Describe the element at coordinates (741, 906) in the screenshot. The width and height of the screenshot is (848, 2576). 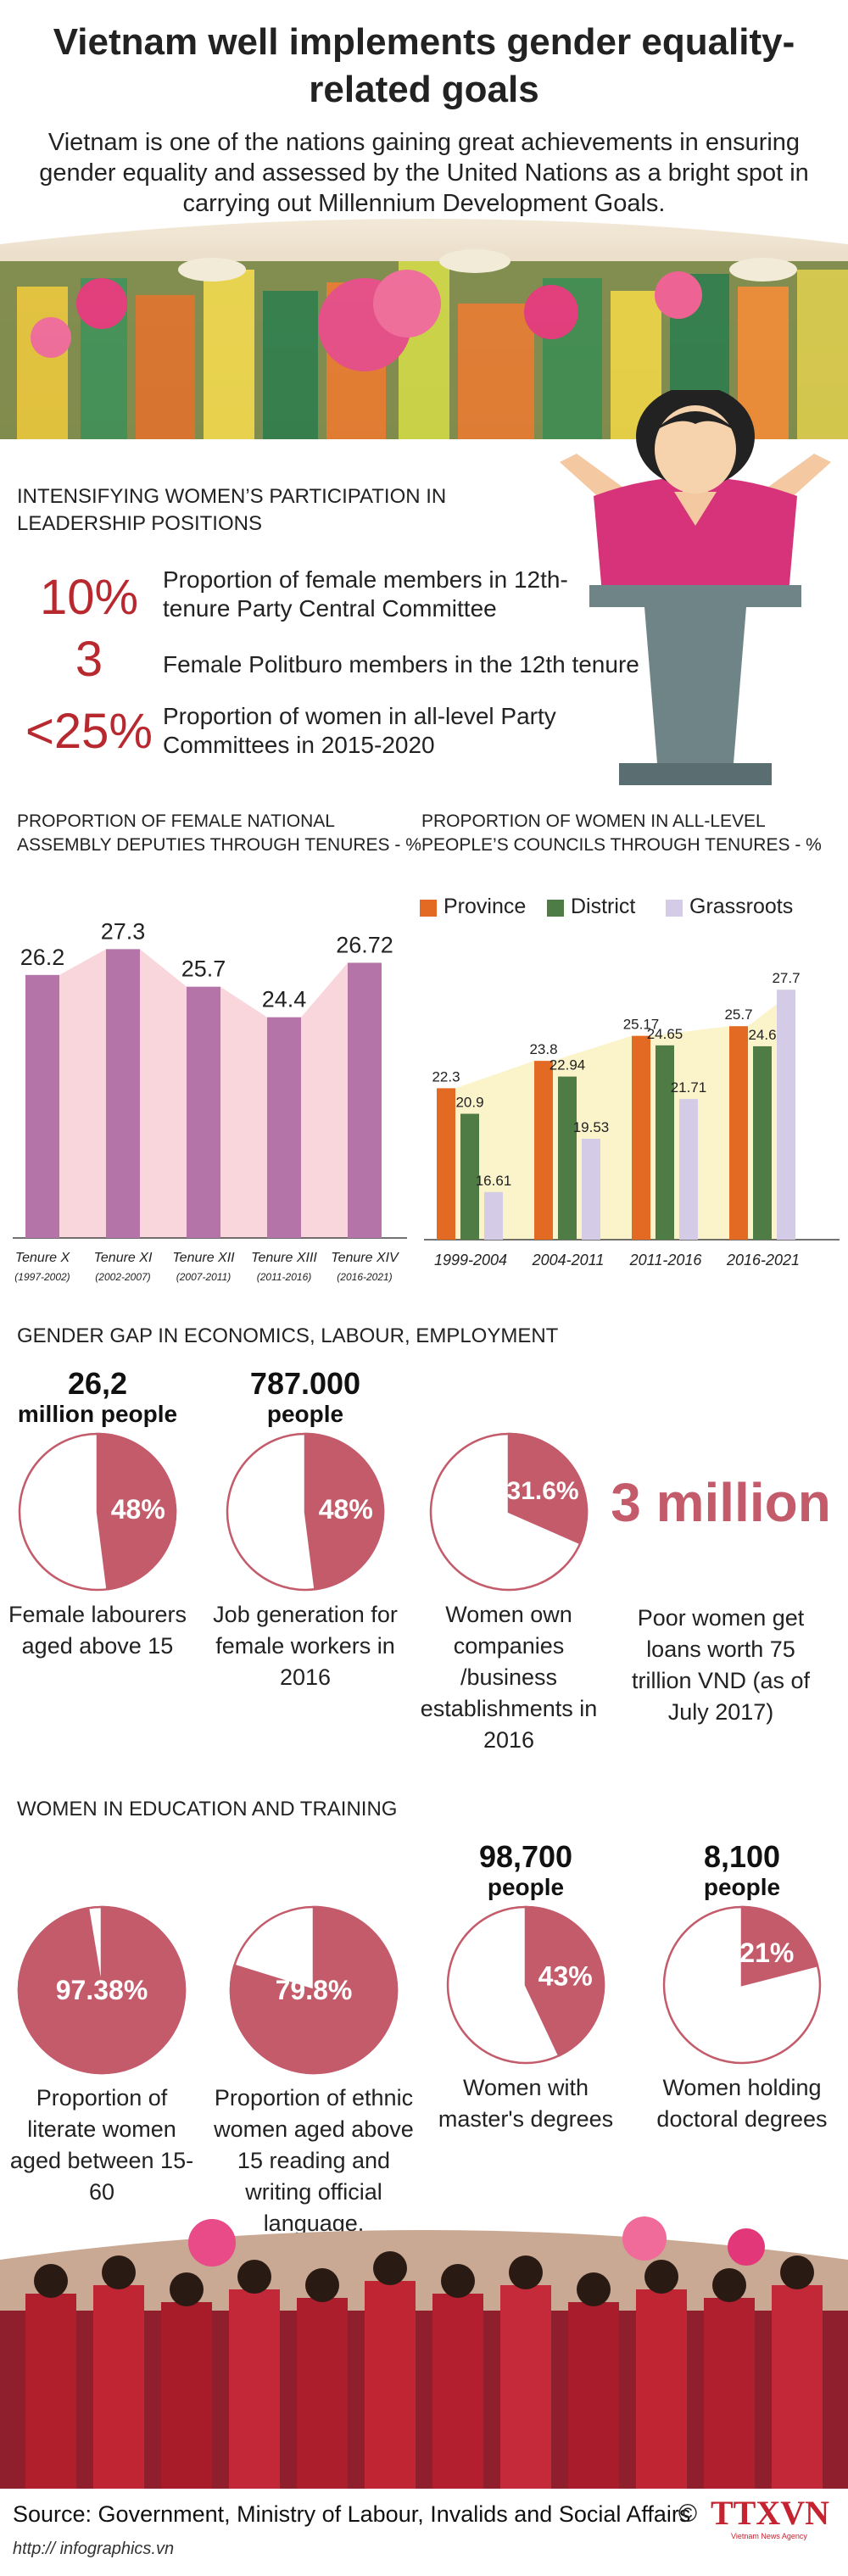
I see `legend-label: Grassroots` at that location.